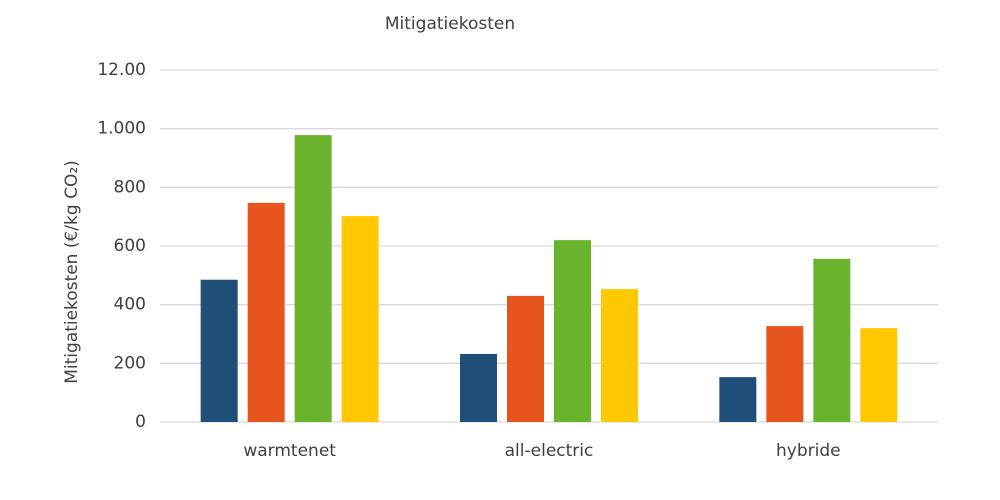  What do you see at coordinates (130, 187) in the screenshot?
I see `y-tick-label: 800` at bounding box center [130, 187].